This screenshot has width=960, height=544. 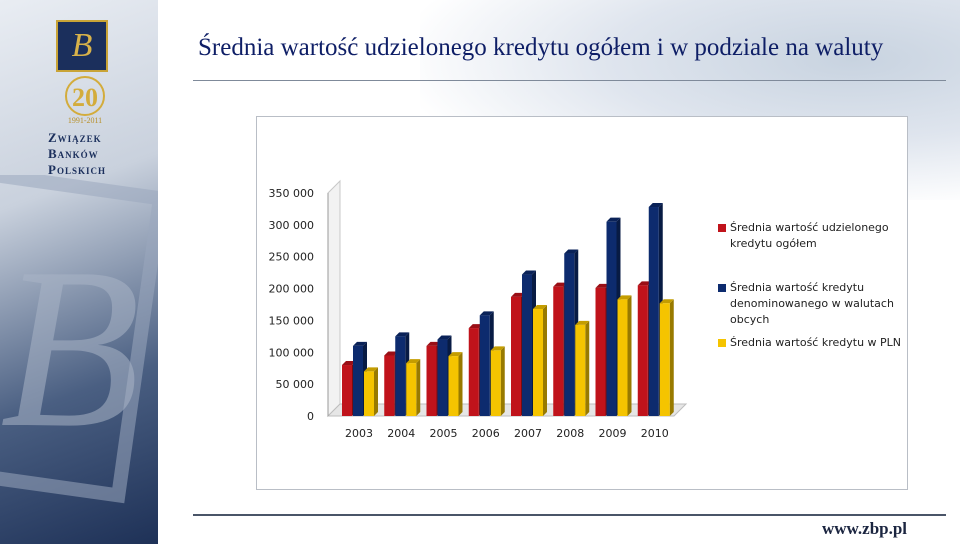 I want to click on chart-side-wall, so click(x=334, y=298).